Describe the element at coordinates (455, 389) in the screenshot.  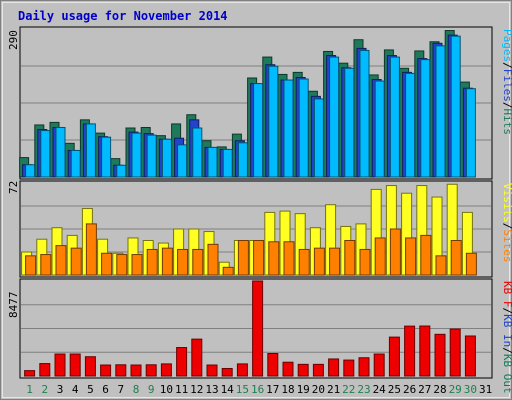
I see `day-label-29: 29` at that location.